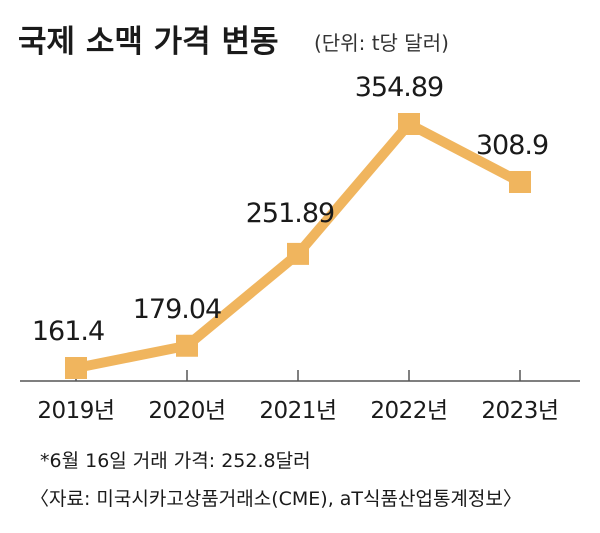  Describe the element at coordinates (512, 145) in the screenshot. I see `data-label: 308.9` at that location.